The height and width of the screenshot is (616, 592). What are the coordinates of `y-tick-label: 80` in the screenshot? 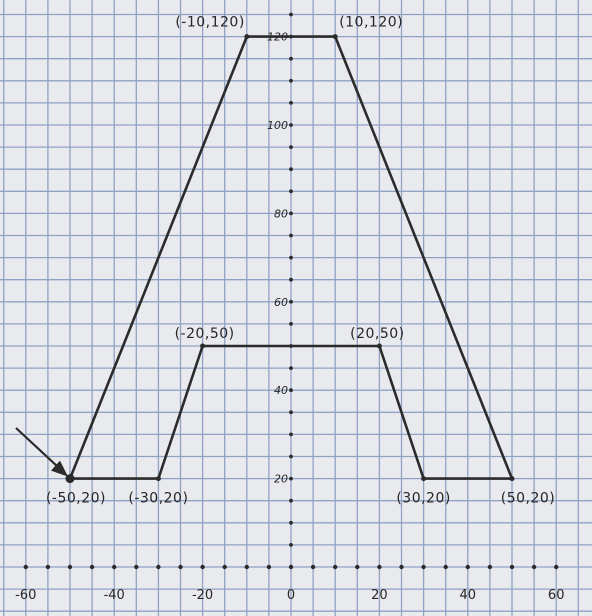 It's located at (281, 213).